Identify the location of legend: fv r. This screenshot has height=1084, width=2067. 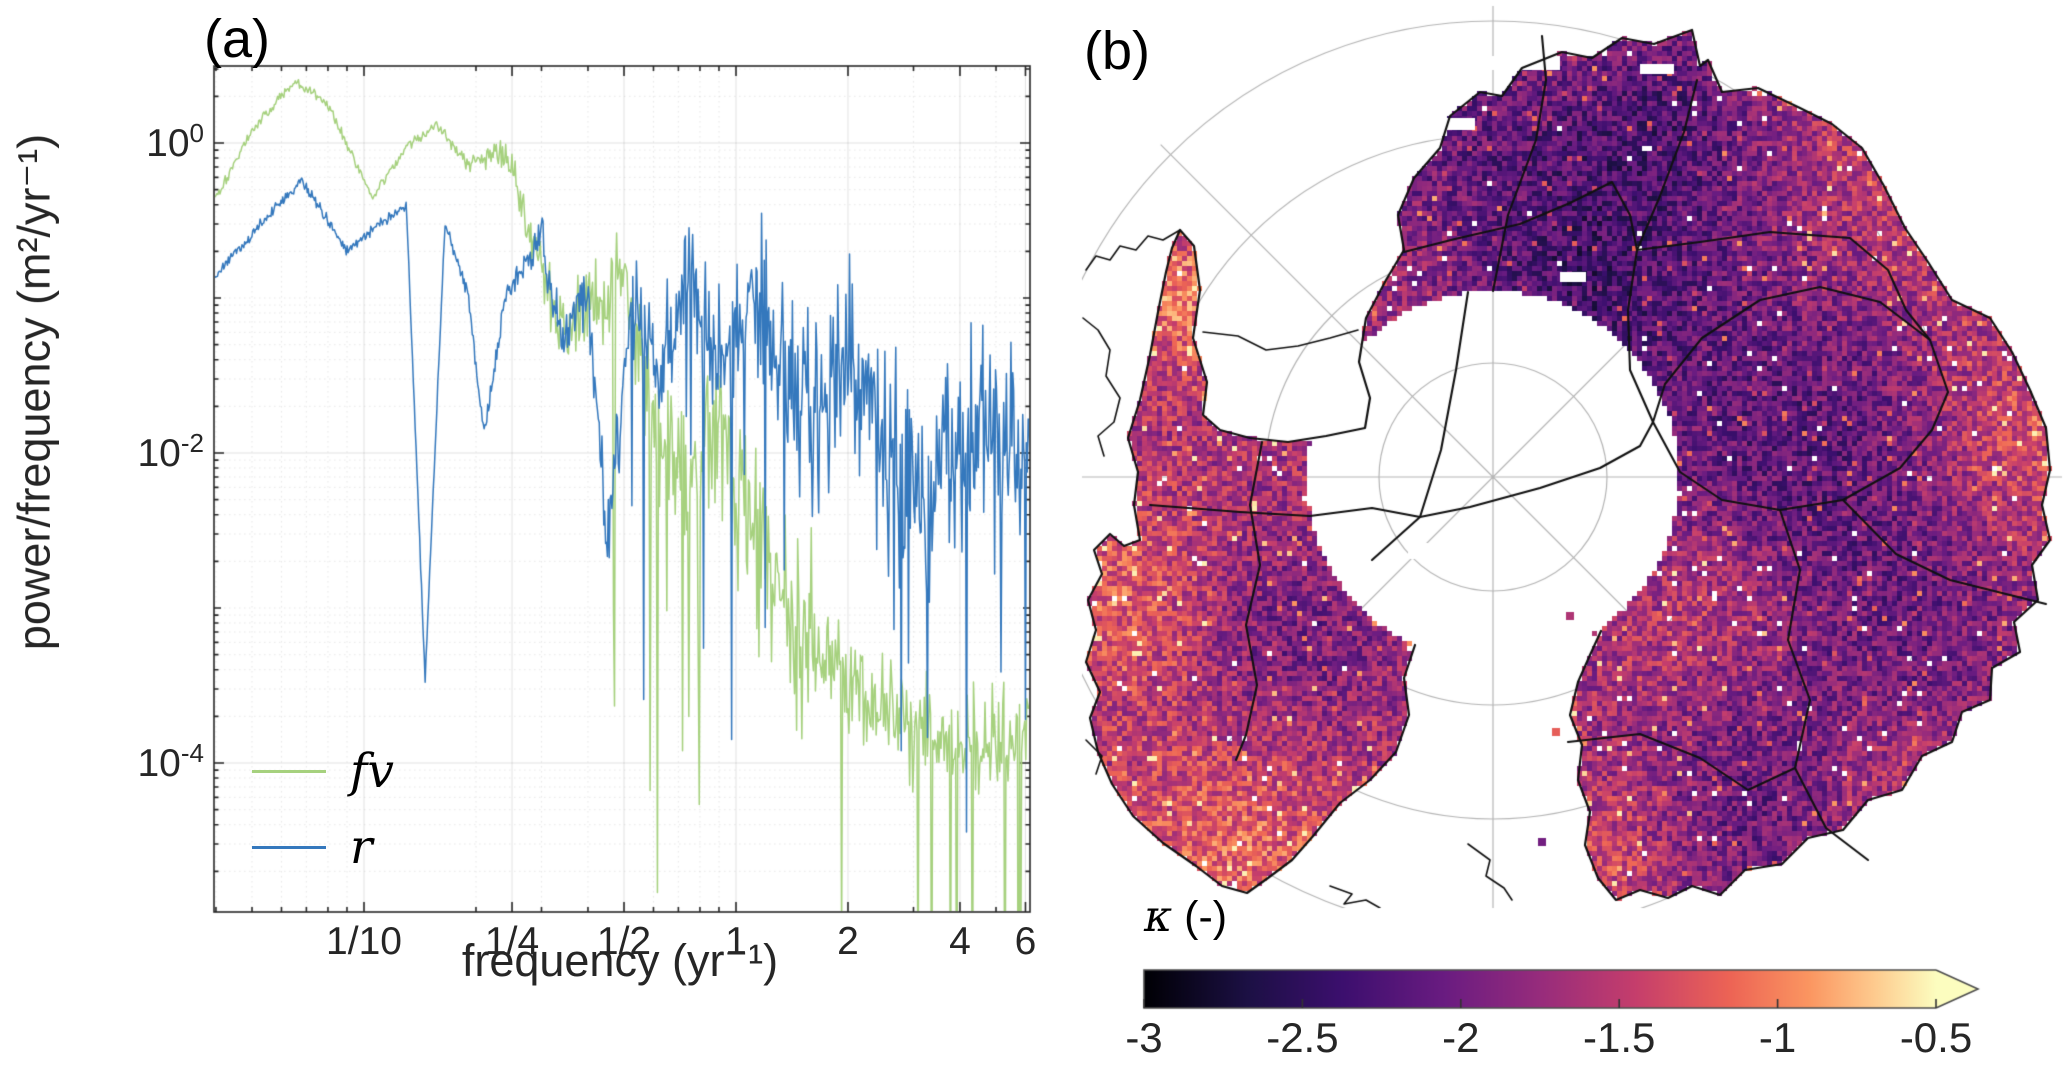
(323, 816).